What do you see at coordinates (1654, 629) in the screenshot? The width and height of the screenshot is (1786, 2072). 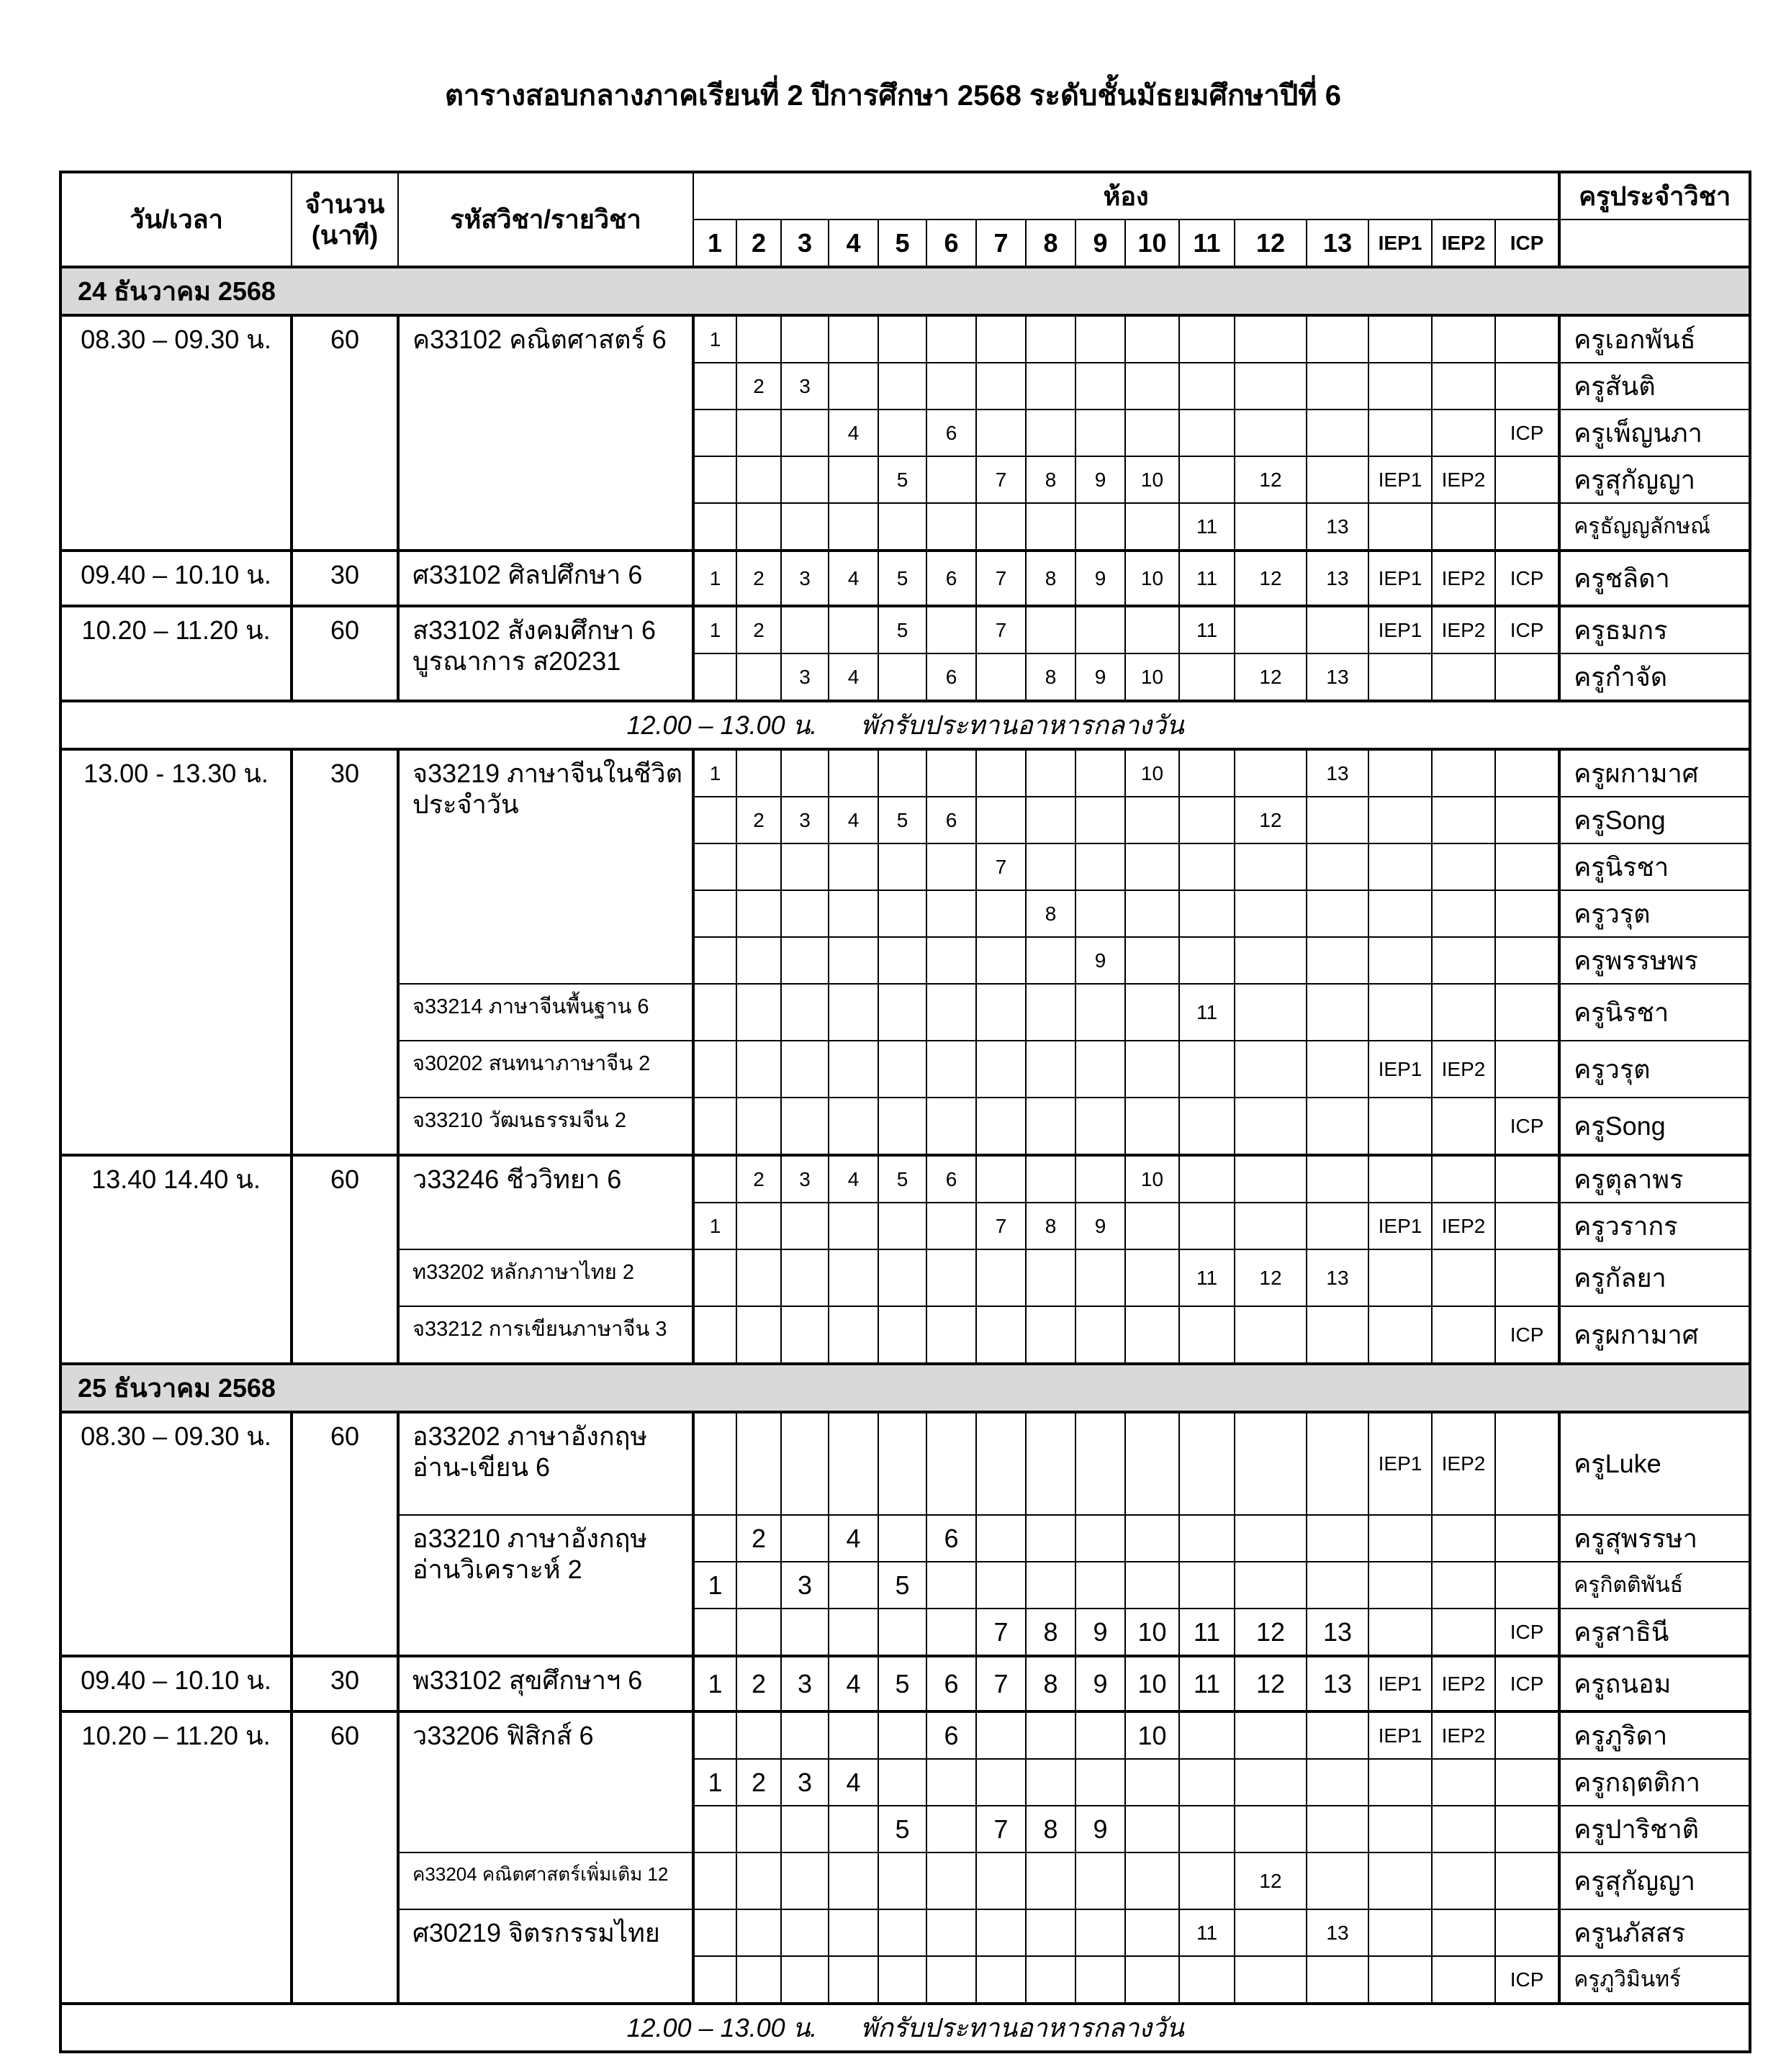 I see `teacher-name: ครูธมกร` at bounding box center [1654, 629].